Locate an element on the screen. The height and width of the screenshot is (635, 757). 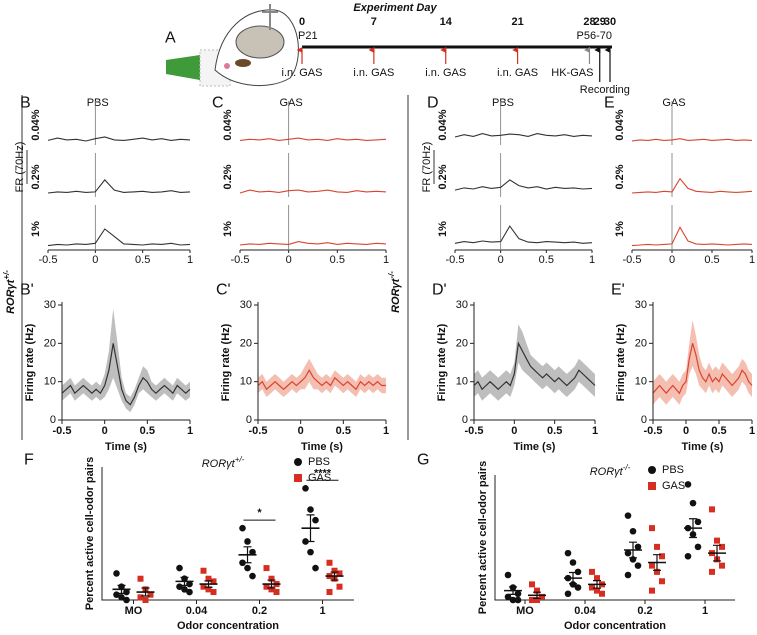
electrode is located at coordinates (270, 17).